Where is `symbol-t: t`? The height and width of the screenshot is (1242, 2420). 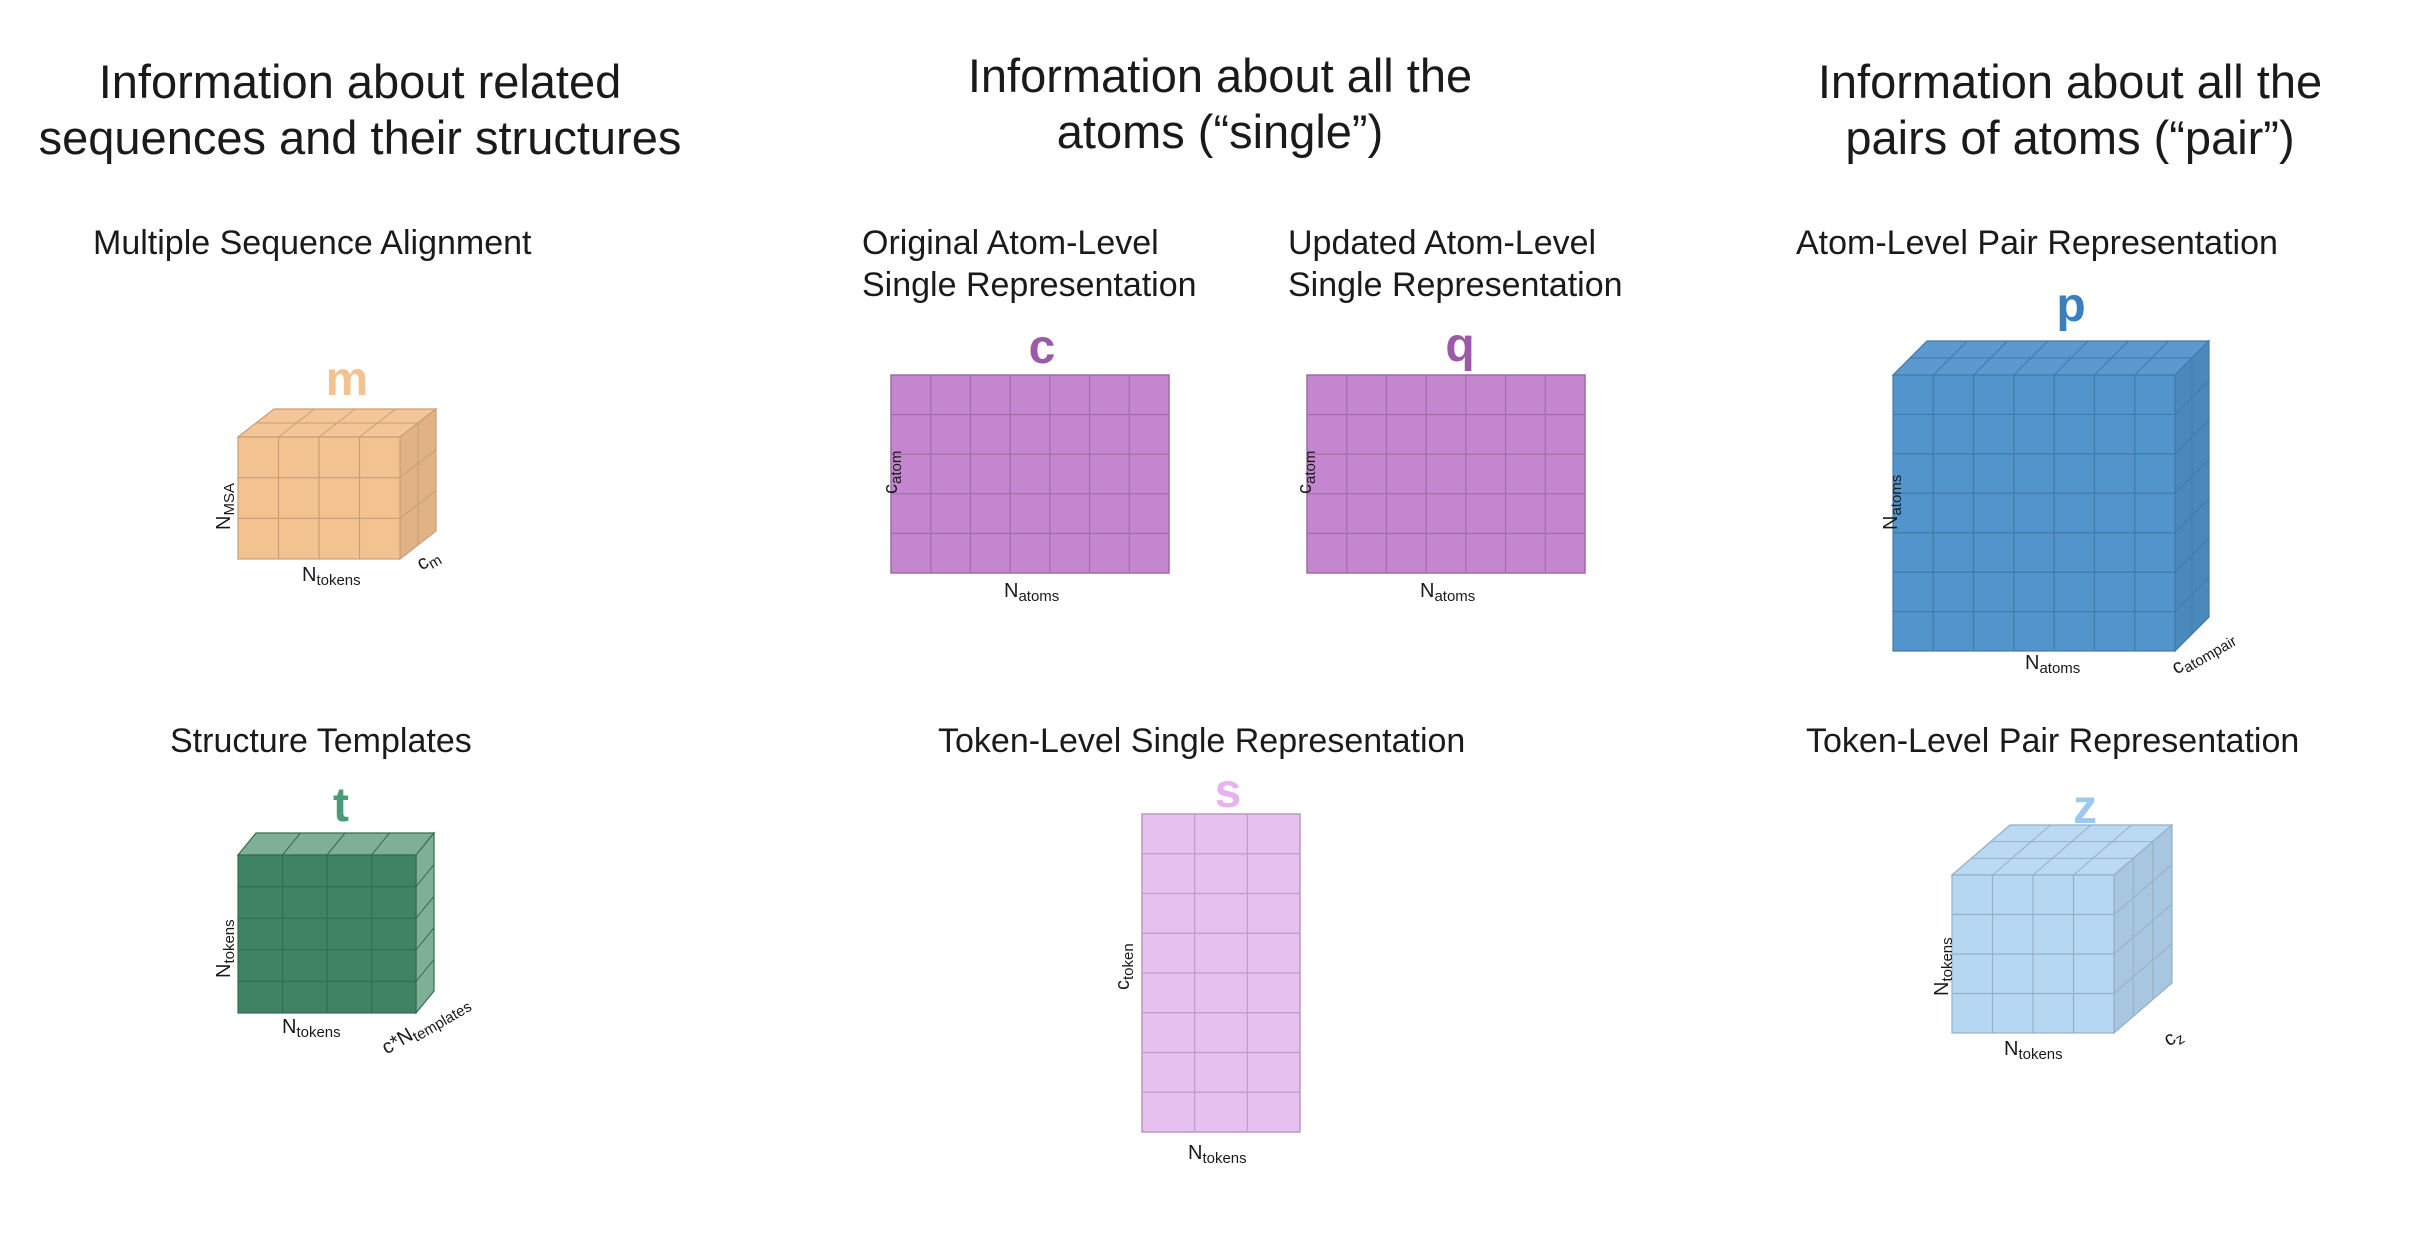
symbol-t: t is located at coordinates (341, 805).